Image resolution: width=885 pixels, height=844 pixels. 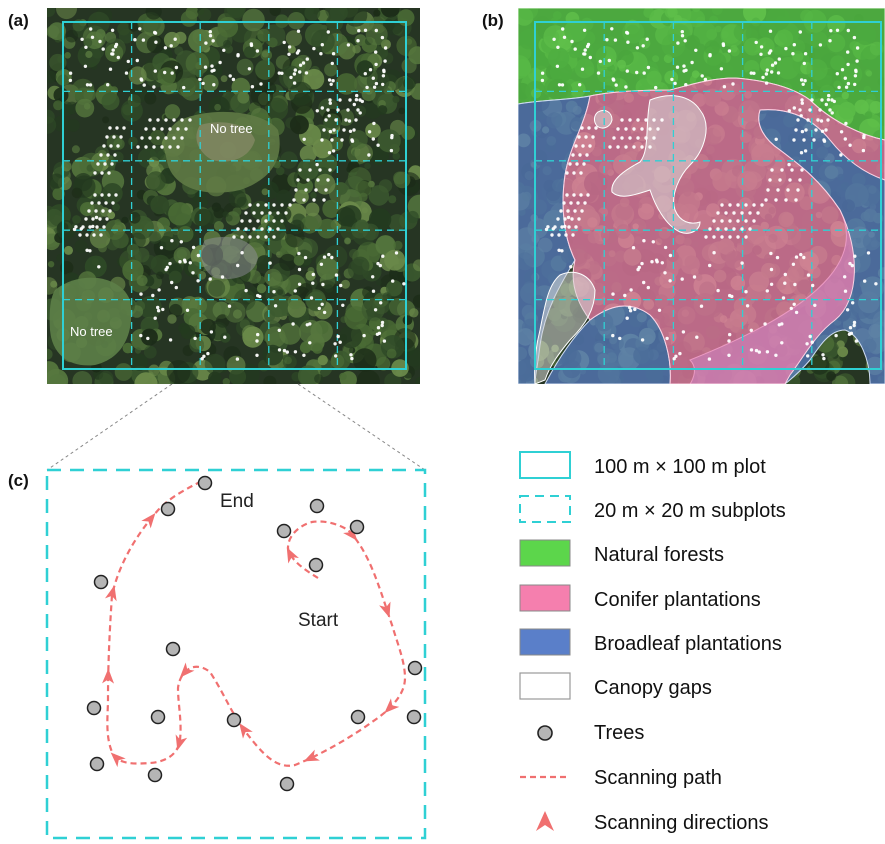 What do you see at coordinates (621, 553) in the screenshot?
I see `legend-item-natural: Natural forests` at bounding box center [621, 553].